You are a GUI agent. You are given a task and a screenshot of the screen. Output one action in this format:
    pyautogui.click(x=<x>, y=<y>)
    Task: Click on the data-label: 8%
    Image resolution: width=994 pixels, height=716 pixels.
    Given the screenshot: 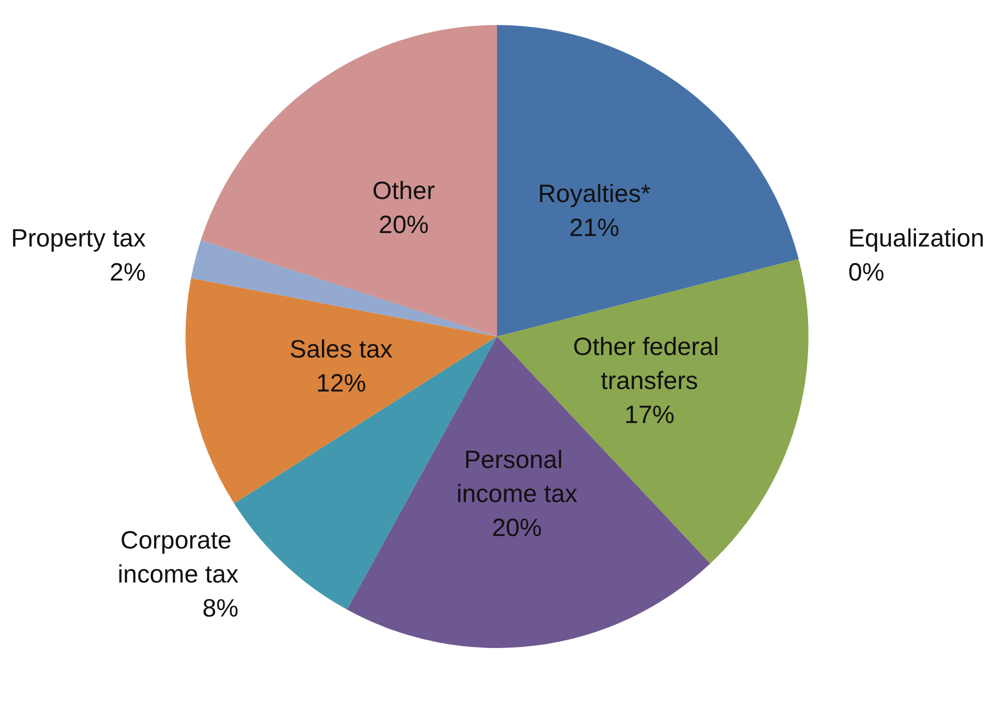 What is the action you would take?
    pyautogui.click(x=220, y=608)
    